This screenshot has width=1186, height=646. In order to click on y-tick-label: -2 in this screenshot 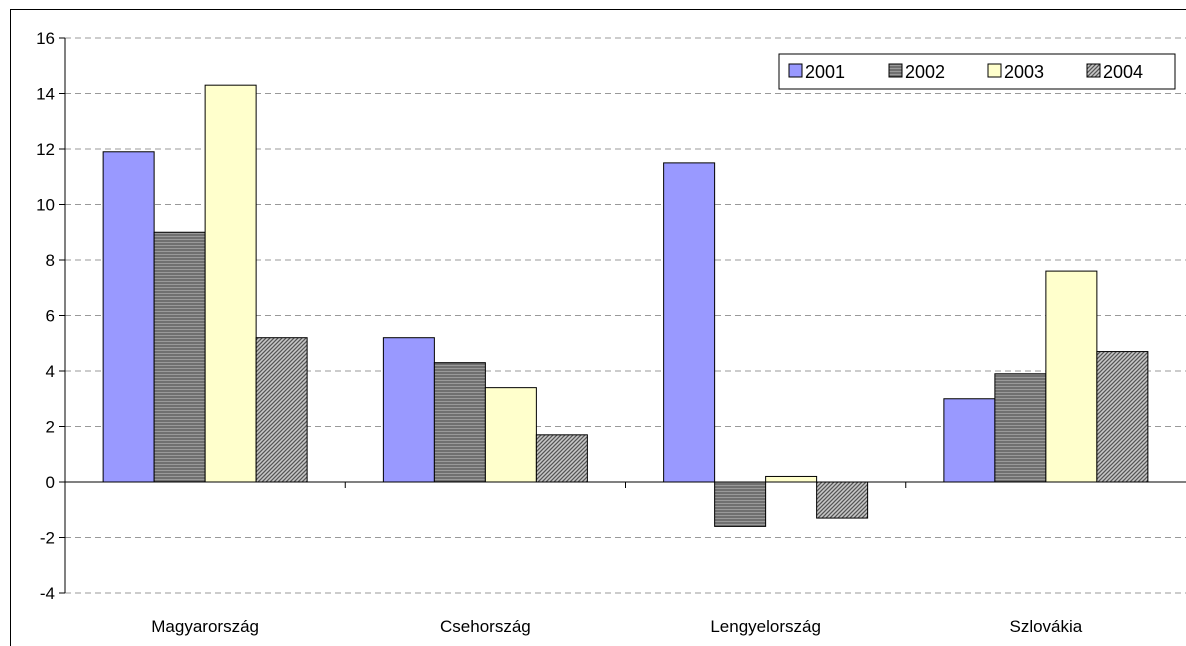, I will do `click(47, 538)`.